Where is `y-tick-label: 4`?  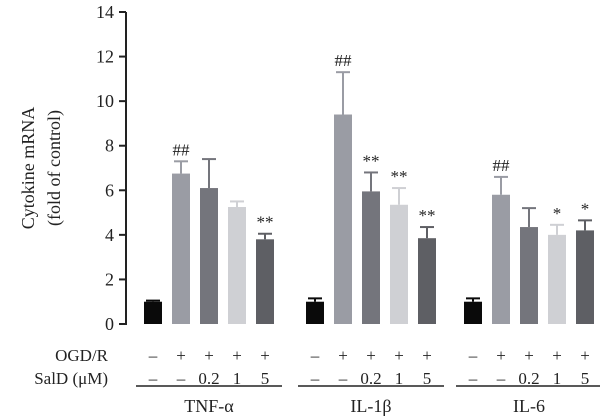 y-tick-label: 4 is located at coordinates (109, 235).